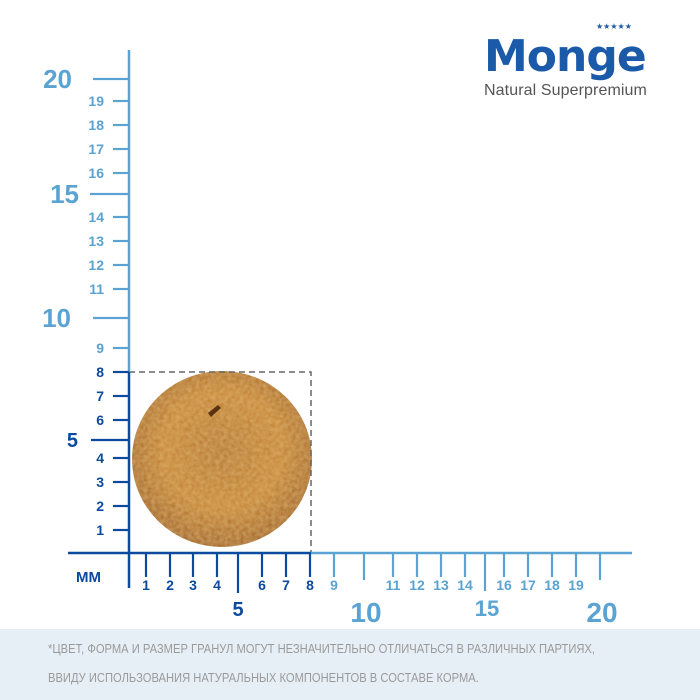 The width and height of the screenshot is (700, 700). Describe the element at coordinates (614, 26) in the screenshot. I see `stars-icon: ★★★★★` at that location.